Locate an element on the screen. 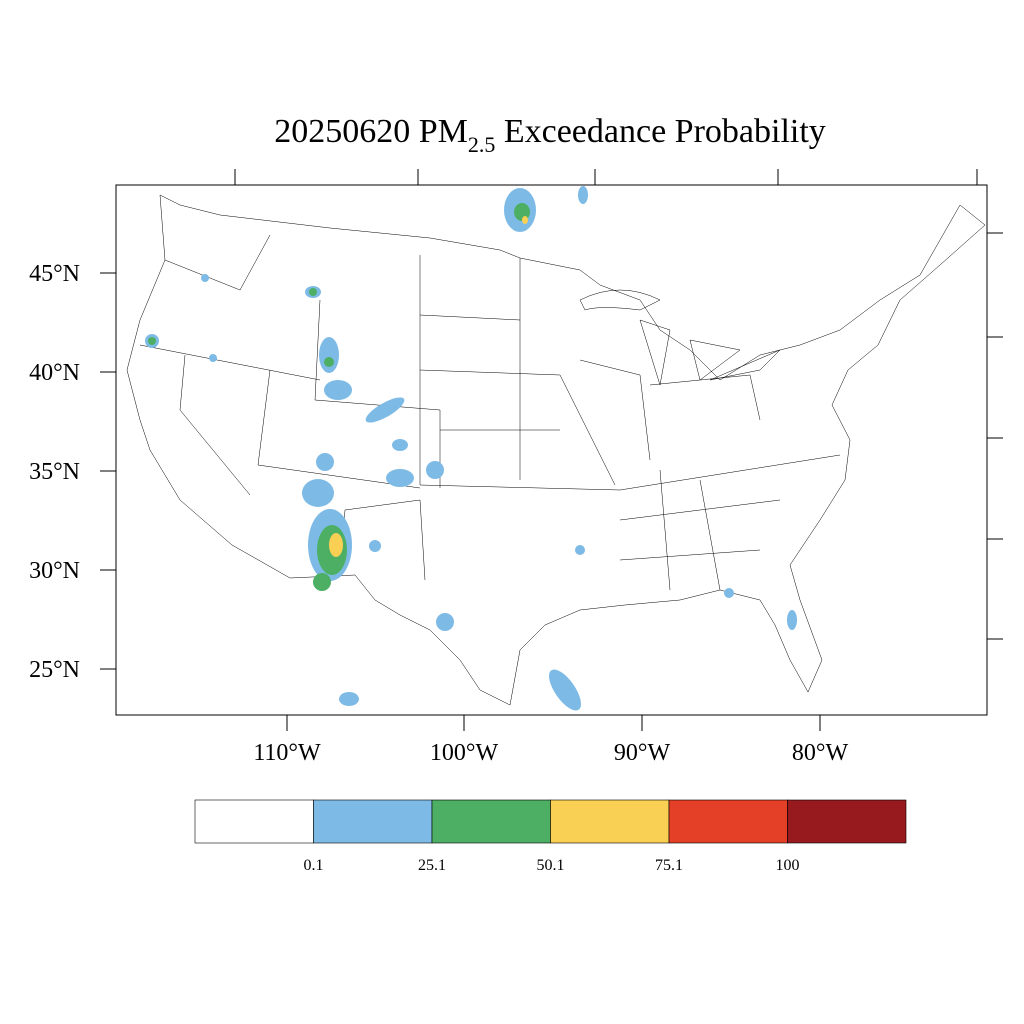 This screenshot has height=1024, width=1024. lat-label: 30°N is located at coordinates (54, 571).